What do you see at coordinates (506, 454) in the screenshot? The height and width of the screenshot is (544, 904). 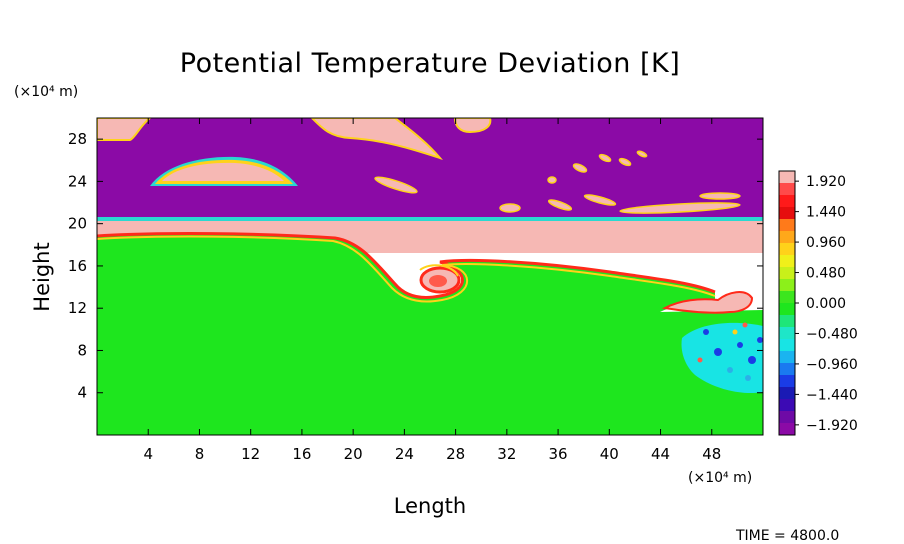 I see `x-tick-label-7: 32` at bounding box center [506, 454].